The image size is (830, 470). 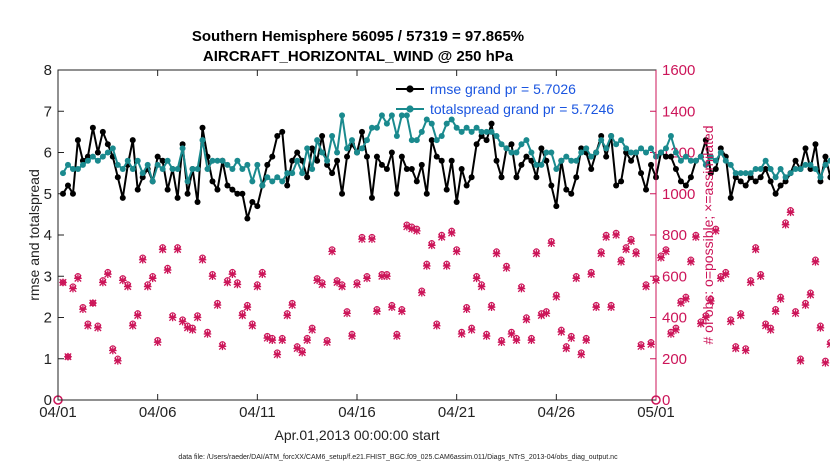 I want to click on y2-axis-label: # of obs: o=possible; ×=assimilated, so click(x=708, y=234).